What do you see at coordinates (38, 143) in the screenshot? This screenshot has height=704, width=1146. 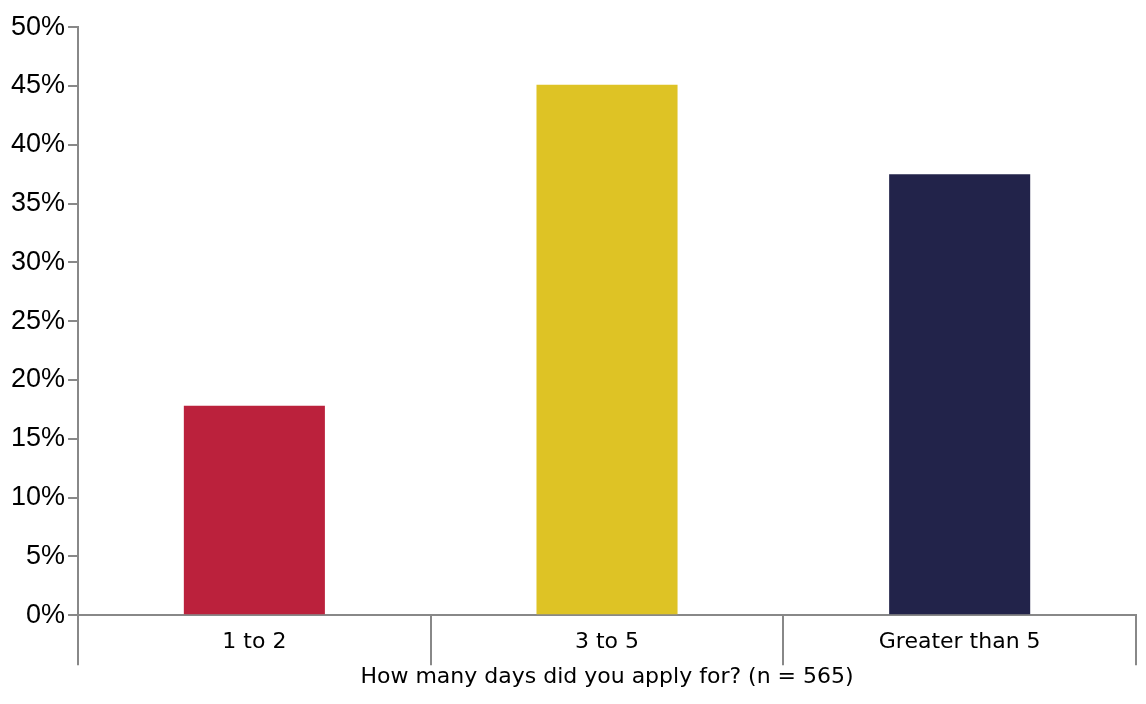 I see `y-tick-label: 40%` at bounding box center [38, 143].